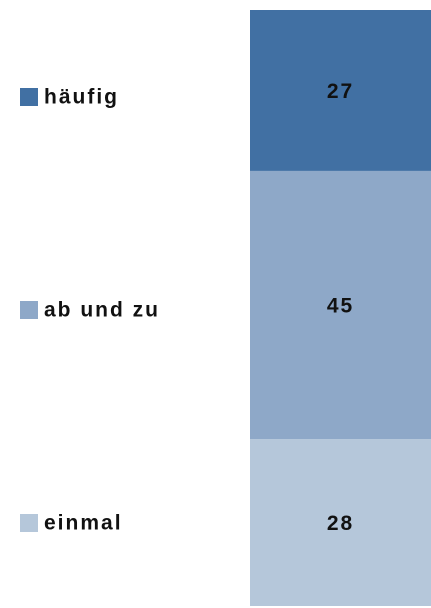  I want to click on data-label: 27, so click(340, 91).